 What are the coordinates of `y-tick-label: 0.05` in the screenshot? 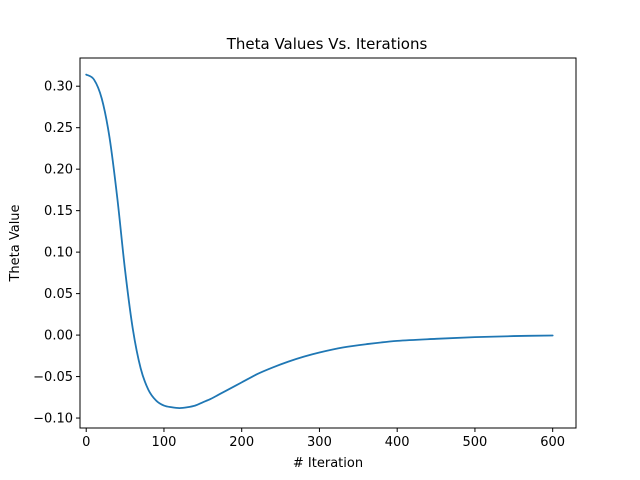 It's located at (58, 294).